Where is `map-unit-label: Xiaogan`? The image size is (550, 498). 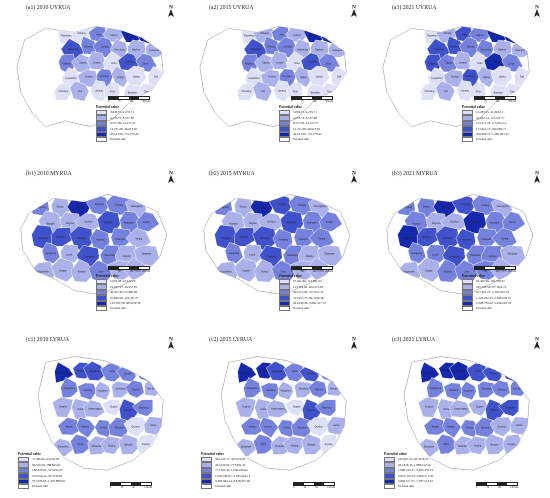 map-unit-label: Xiaogan is located at coordinates (233, 224).